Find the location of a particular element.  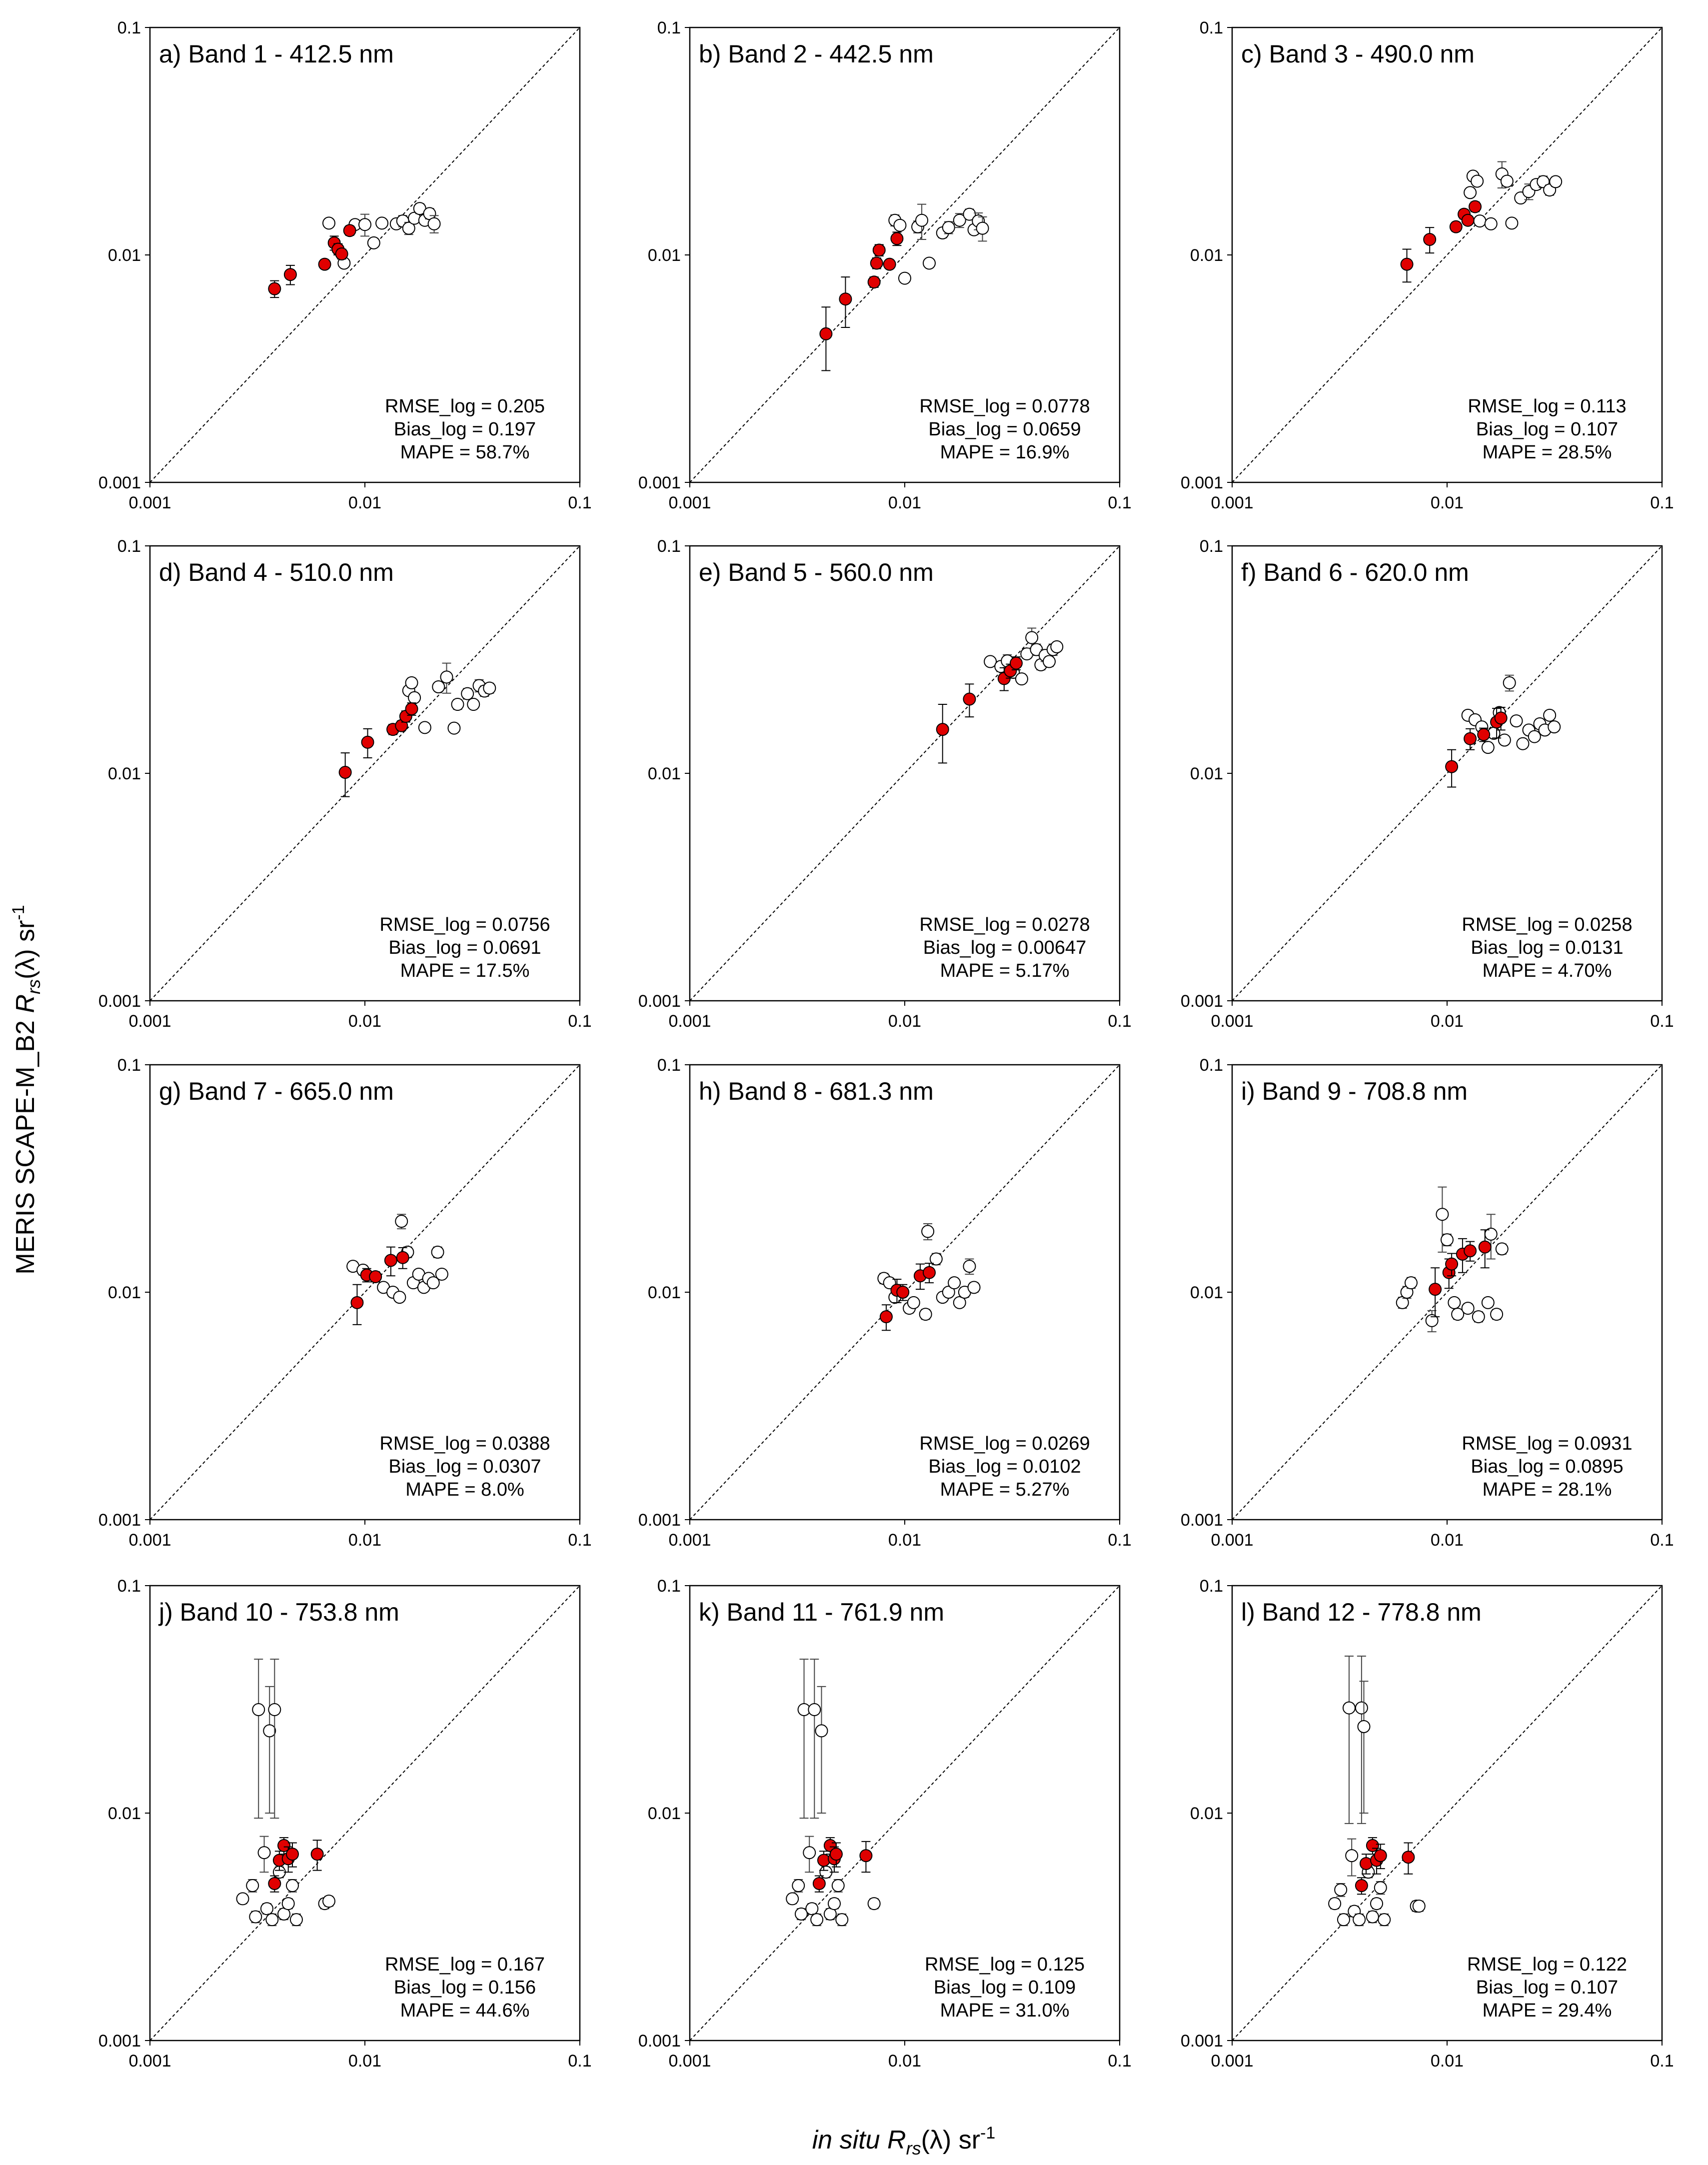

stat-line: RMSE_log = 0.0388 is located at coordinates (464, 1443).